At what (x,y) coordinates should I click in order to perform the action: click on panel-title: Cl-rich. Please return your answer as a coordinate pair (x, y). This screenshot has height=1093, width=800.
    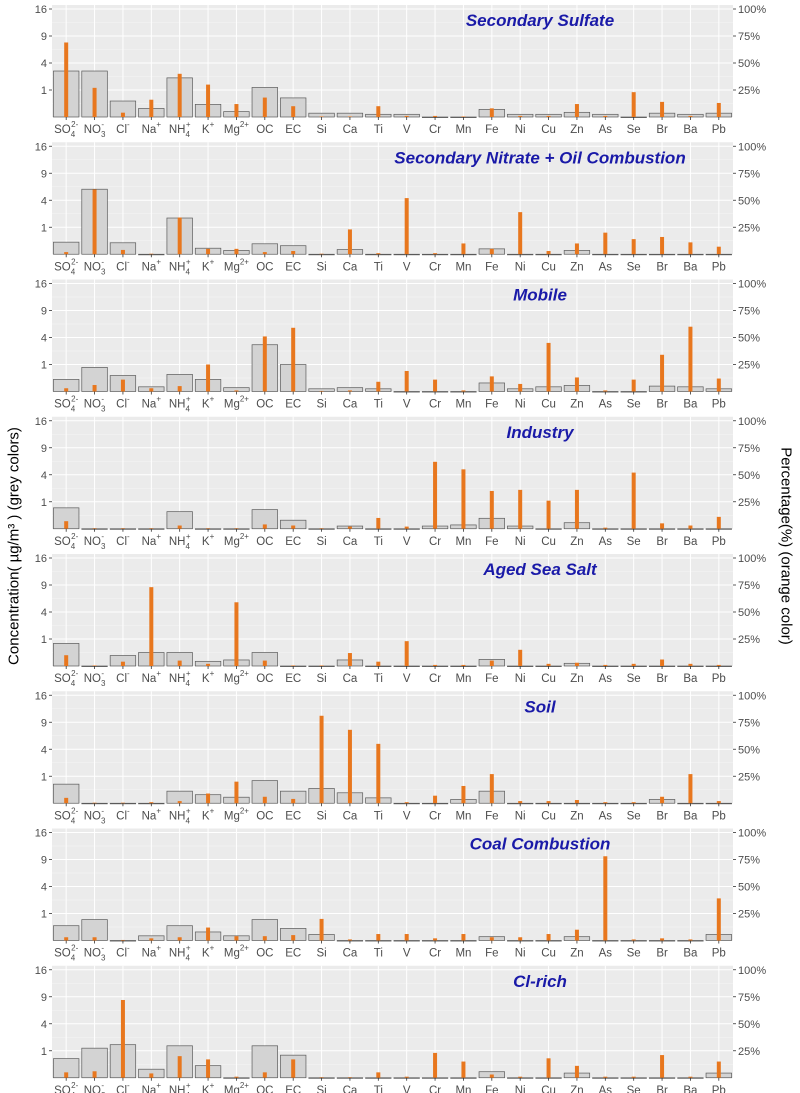
    Looking at the image, I should click on (540, 981).